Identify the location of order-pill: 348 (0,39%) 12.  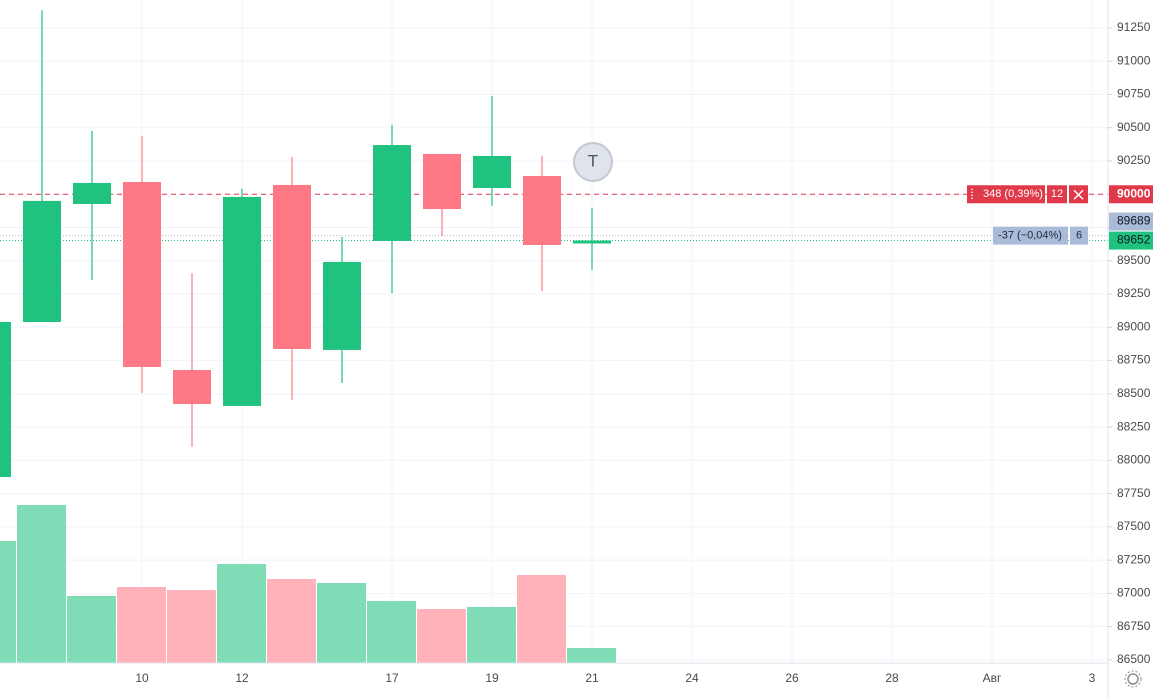
(1027, 194).